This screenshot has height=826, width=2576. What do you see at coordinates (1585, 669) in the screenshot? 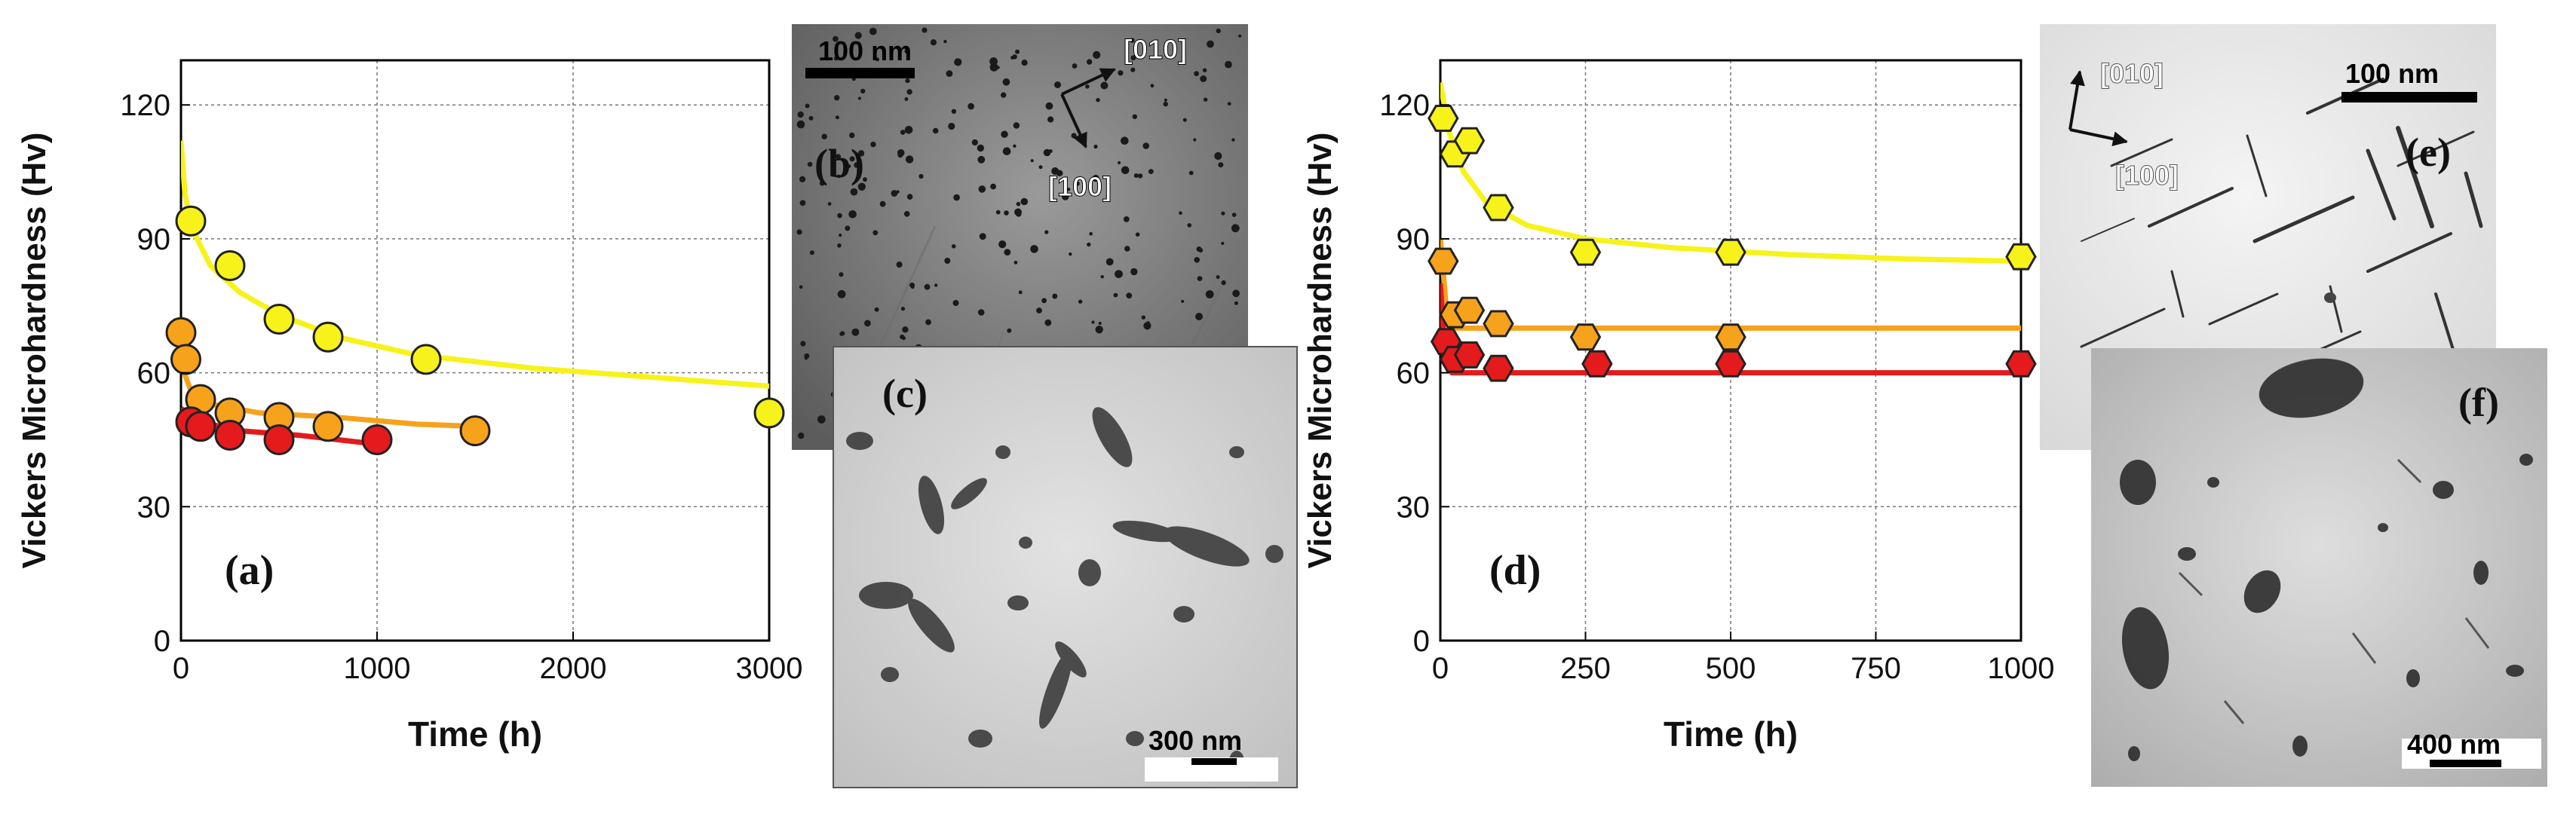
I see `x-tick-label: 250` at bounding box center [1585, 669].